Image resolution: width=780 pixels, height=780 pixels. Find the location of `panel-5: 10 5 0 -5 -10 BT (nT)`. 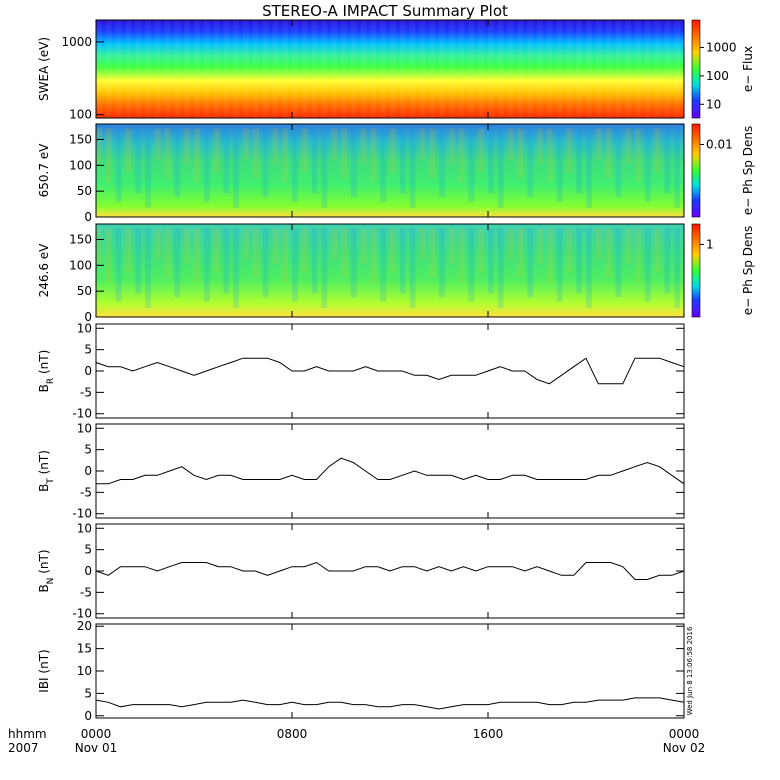

panel-5: 10 5 0 -5 -10 BT (nT) is located at coordinates (361, 471).